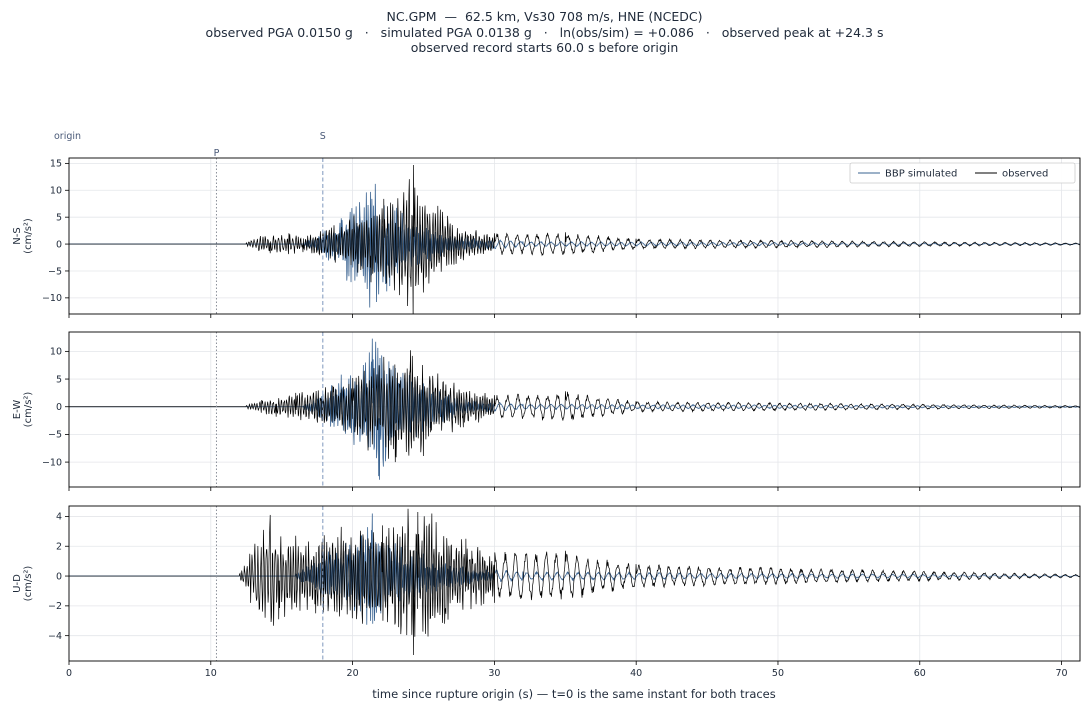 The height and width of the screenshot is (710, 1089). I want to click on y-tick-label: −2, so click(55, 606).